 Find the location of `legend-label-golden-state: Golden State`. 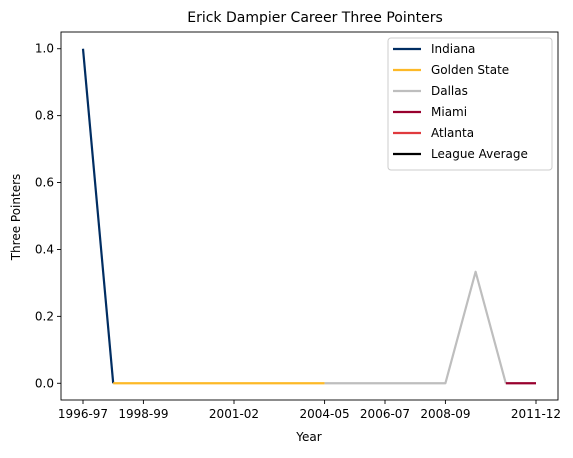

legend-label-golden-state: Golden State is located at coordinates (470, 70).